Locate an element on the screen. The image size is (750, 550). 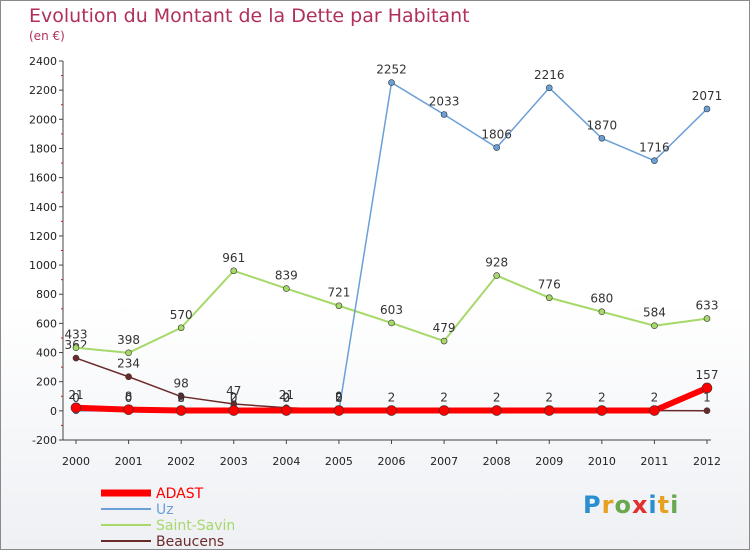
y-tick-label: 1000 is located at coordinates (43, 265).